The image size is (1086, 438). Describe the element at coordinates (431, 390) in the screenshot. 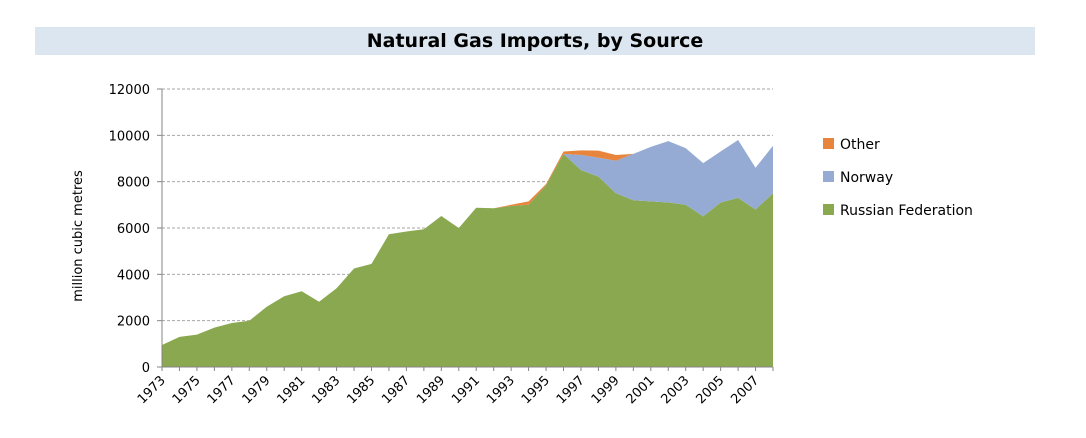

I see `x-tick-label: 1989` at that location.